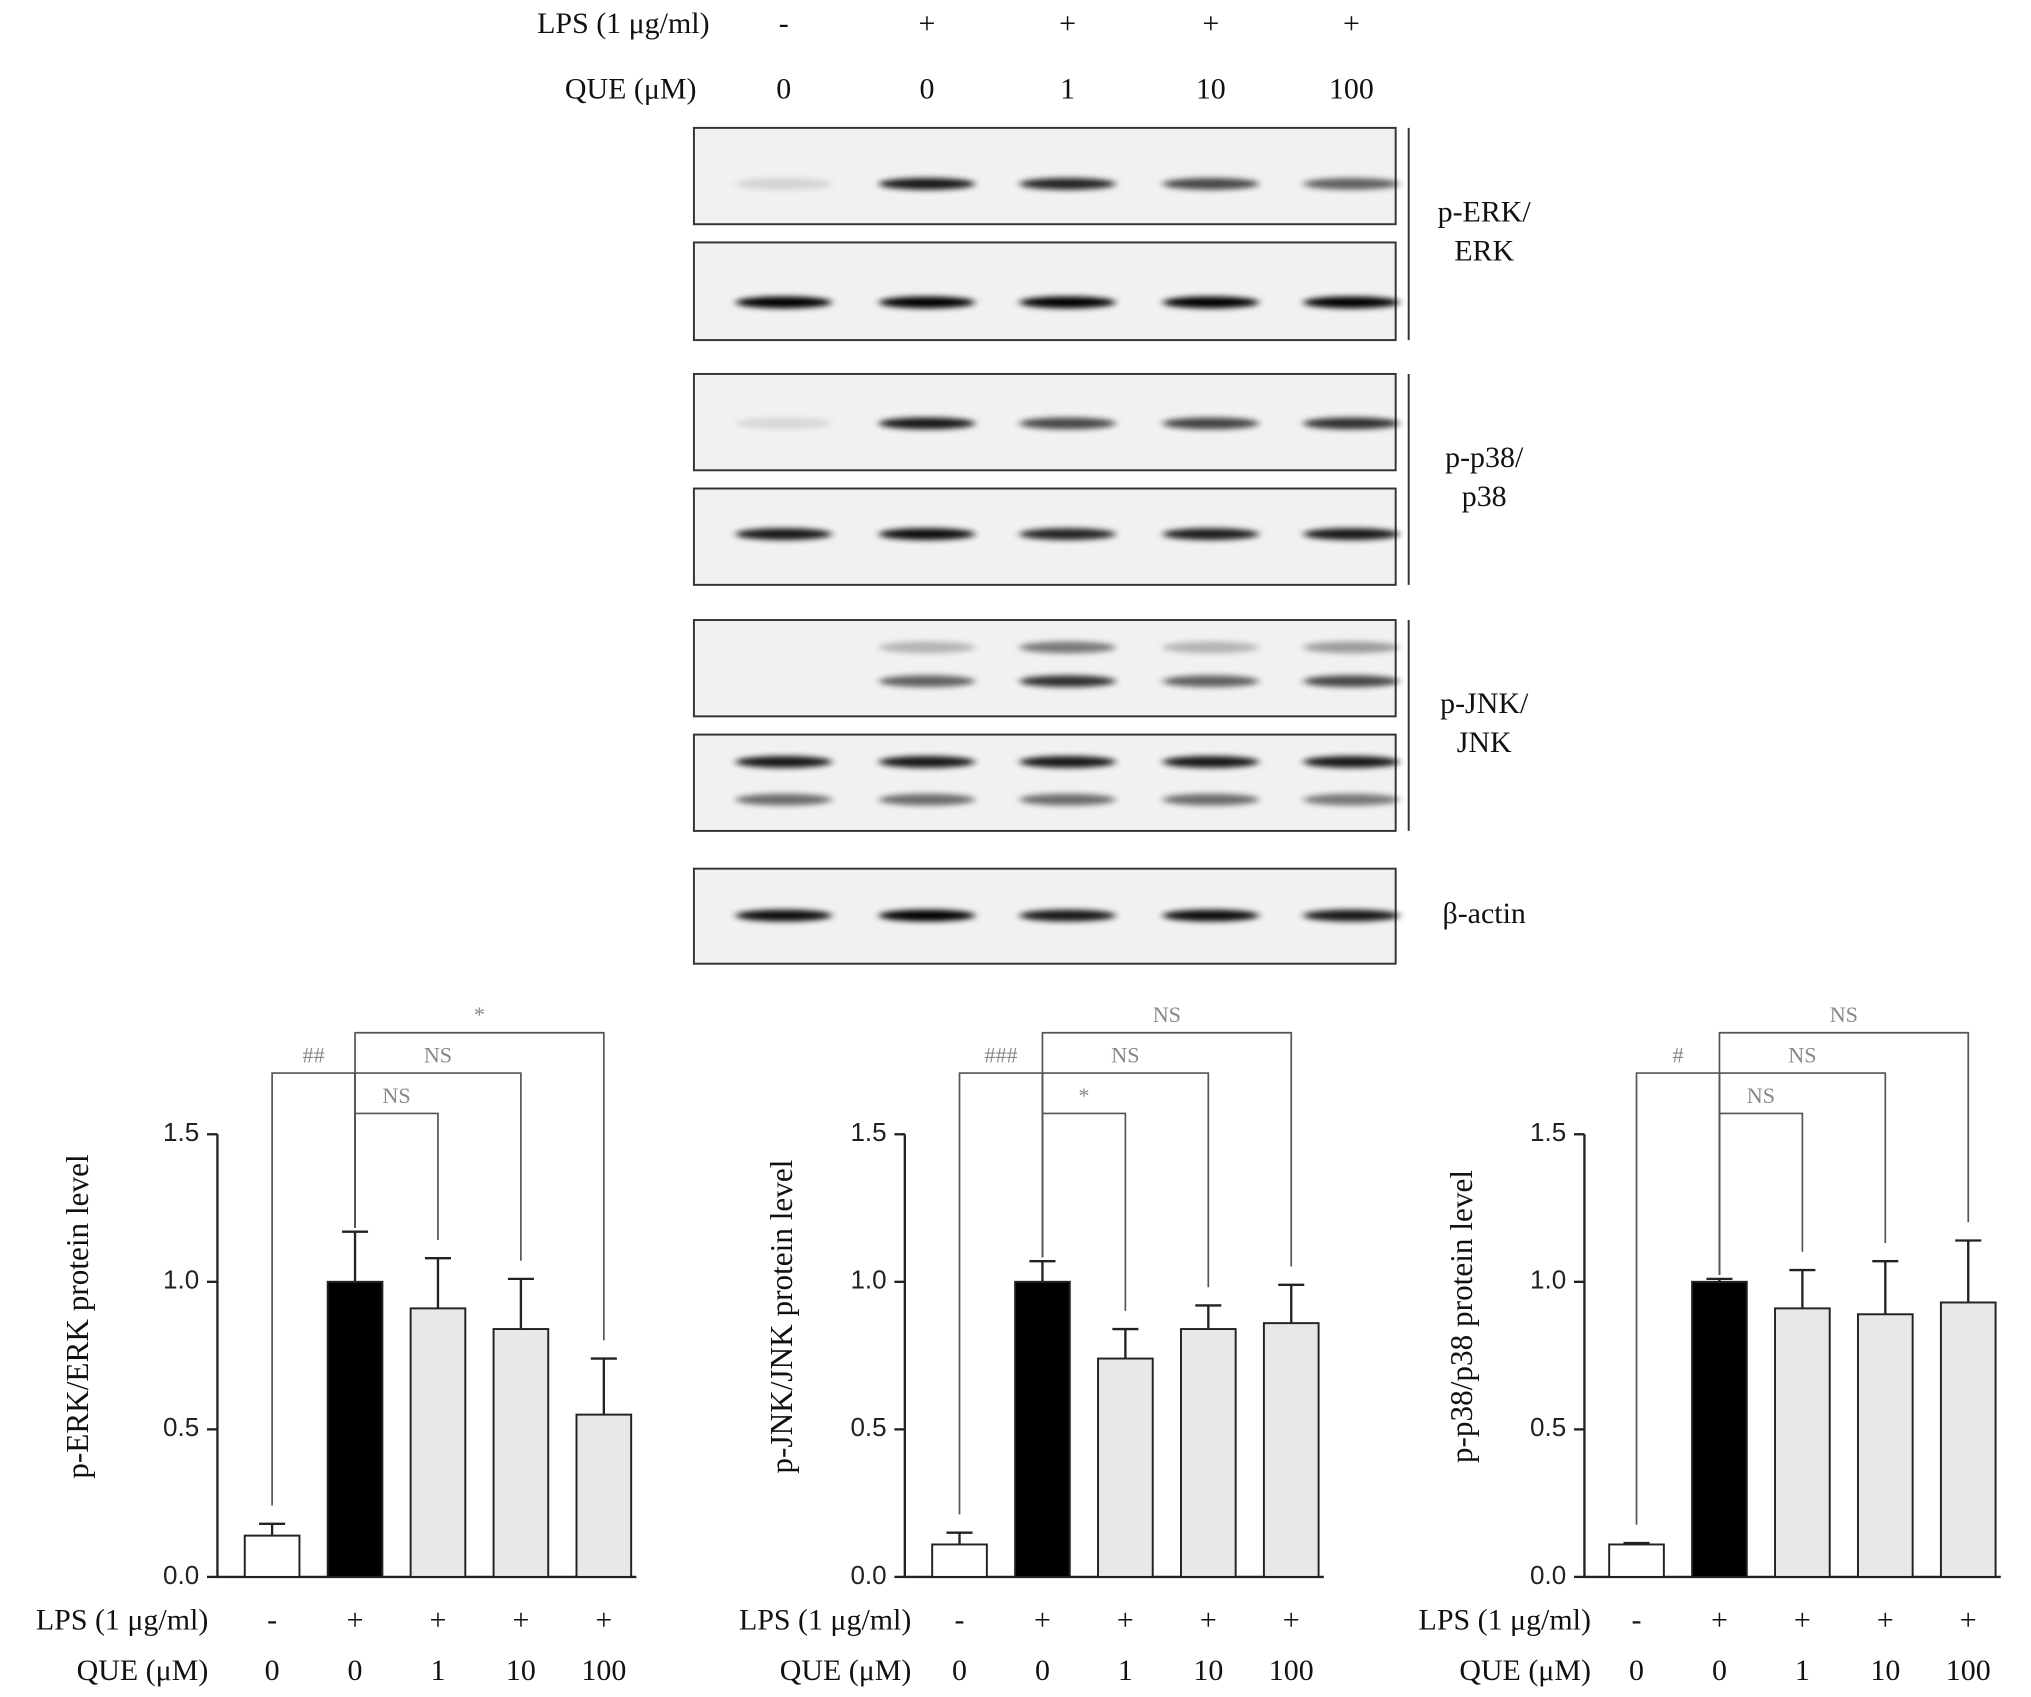 The width and height of the screenshot is (2031, 1697). What do you see at coordinates (1484, 457) in the screenshot?
I see `blot-label: p-p38/` at bounding box center [1484, 457].